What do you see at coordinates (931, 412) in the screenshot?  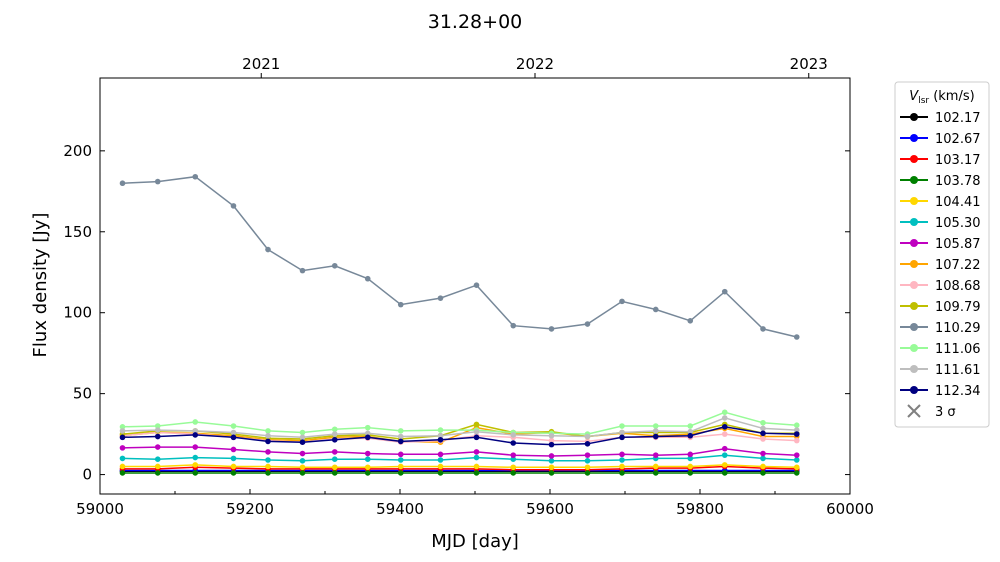 I see `legend-item-sigma: 3 σ` at bounding box center [931, 412].